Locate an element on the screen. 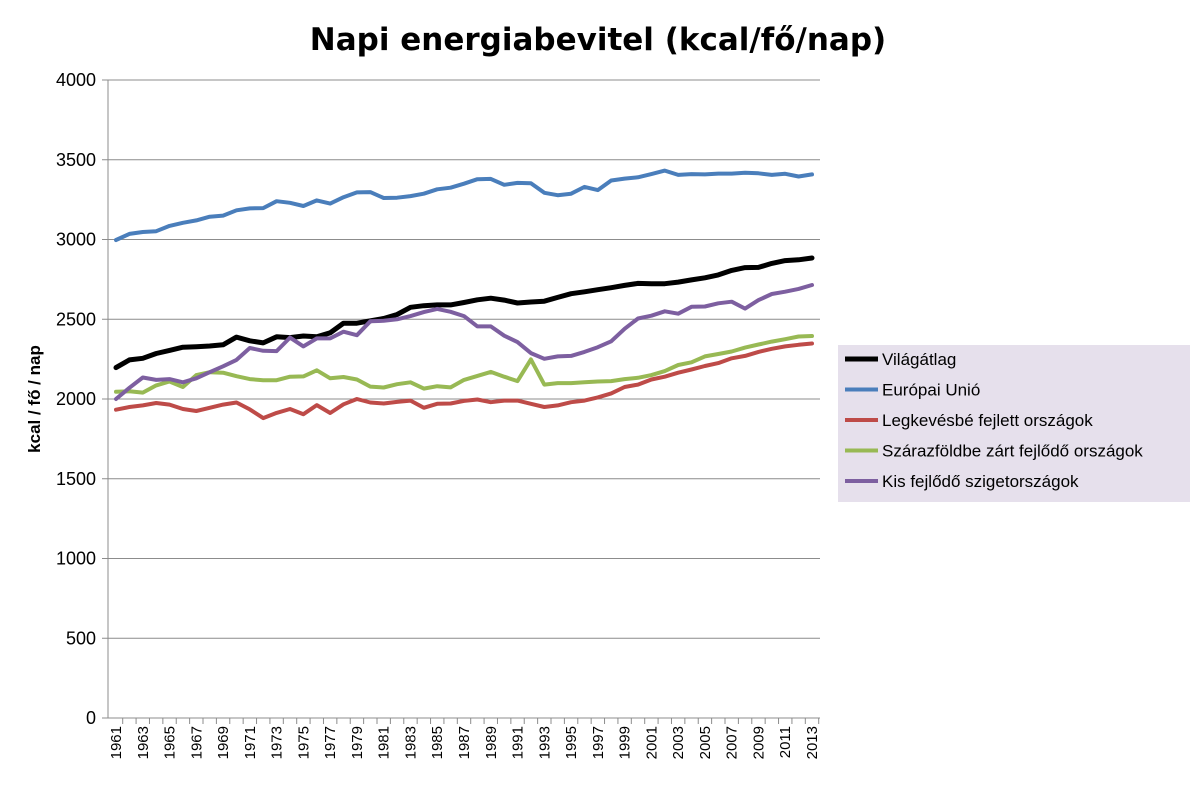  legend-entry: Szárazföldbe zárt fejlődő országok is located at coordinates (1012, 451).